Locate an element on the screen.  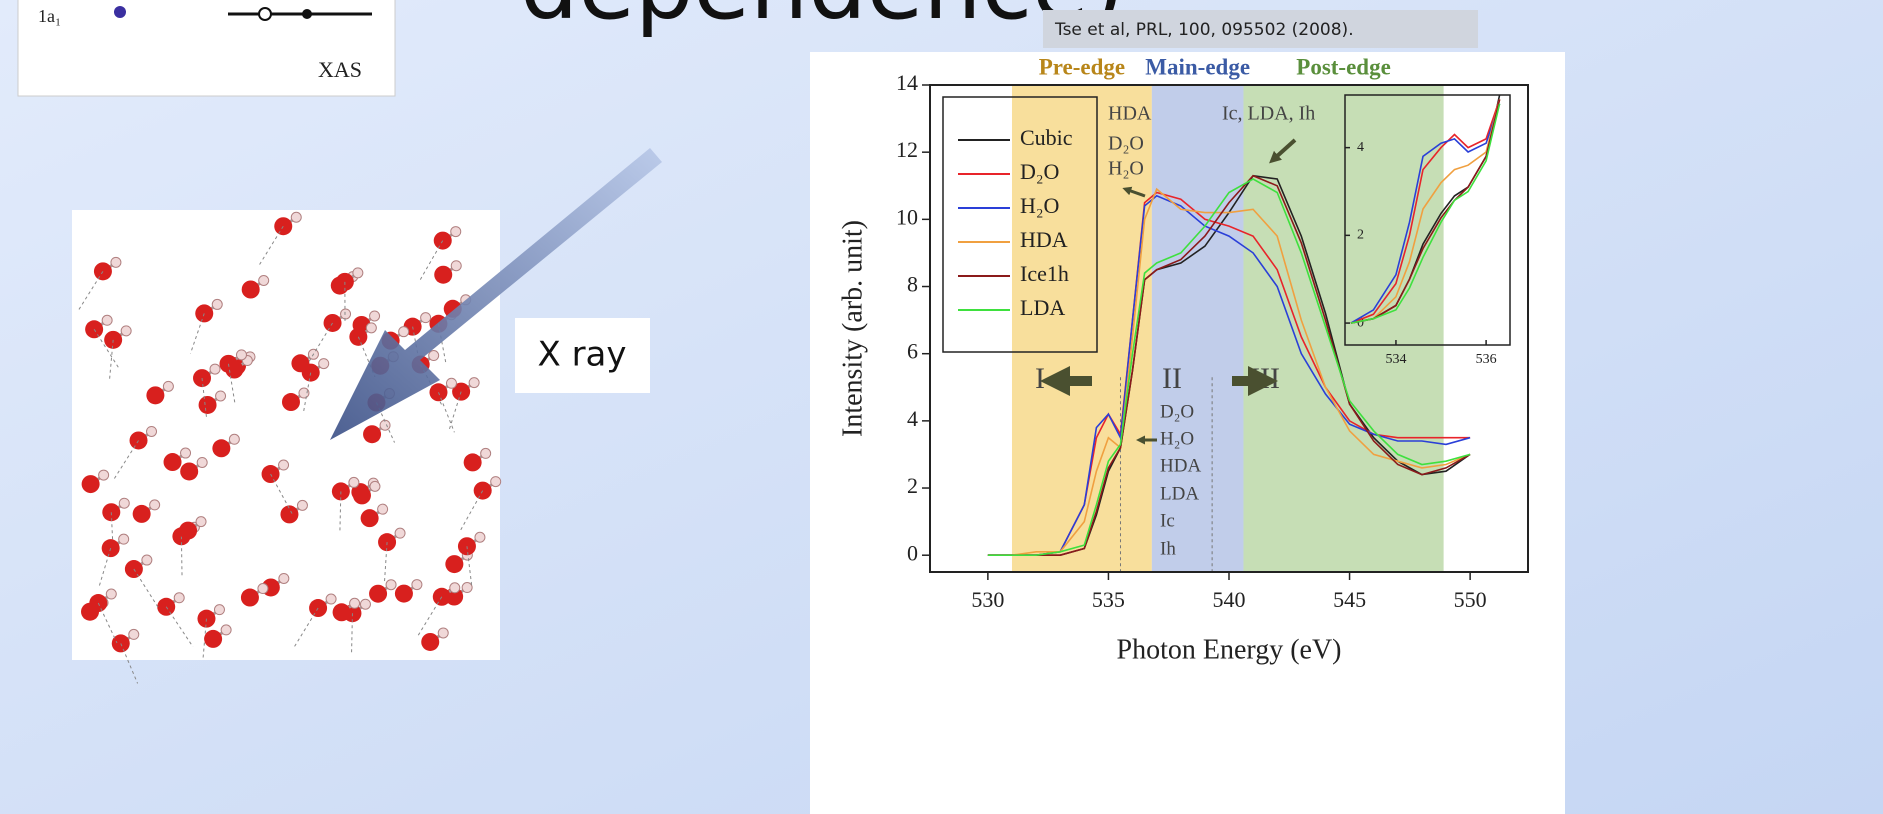
x-tick-label: 545 is located at coordinates (1349, 599).